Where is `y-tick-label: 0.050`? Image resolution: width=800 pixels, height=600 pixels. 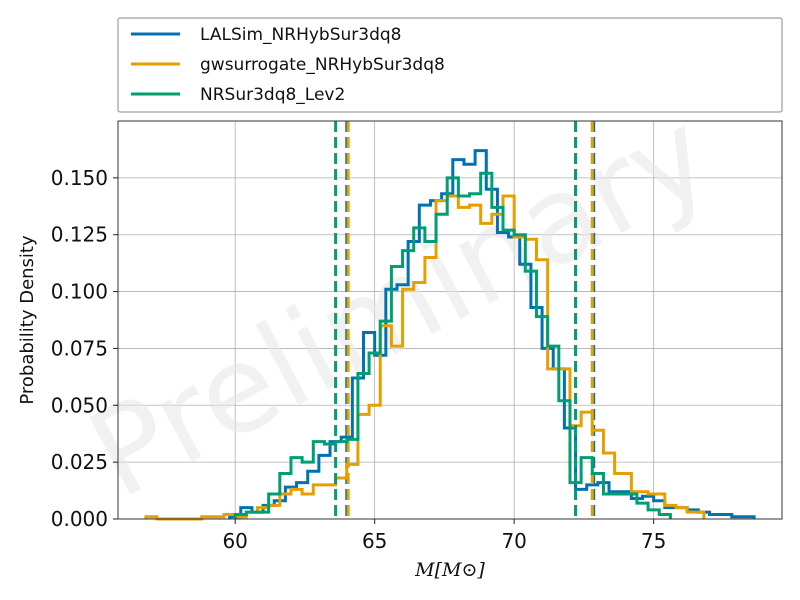
y-tick-label: 0.050 is located at coordinates (79, 405).